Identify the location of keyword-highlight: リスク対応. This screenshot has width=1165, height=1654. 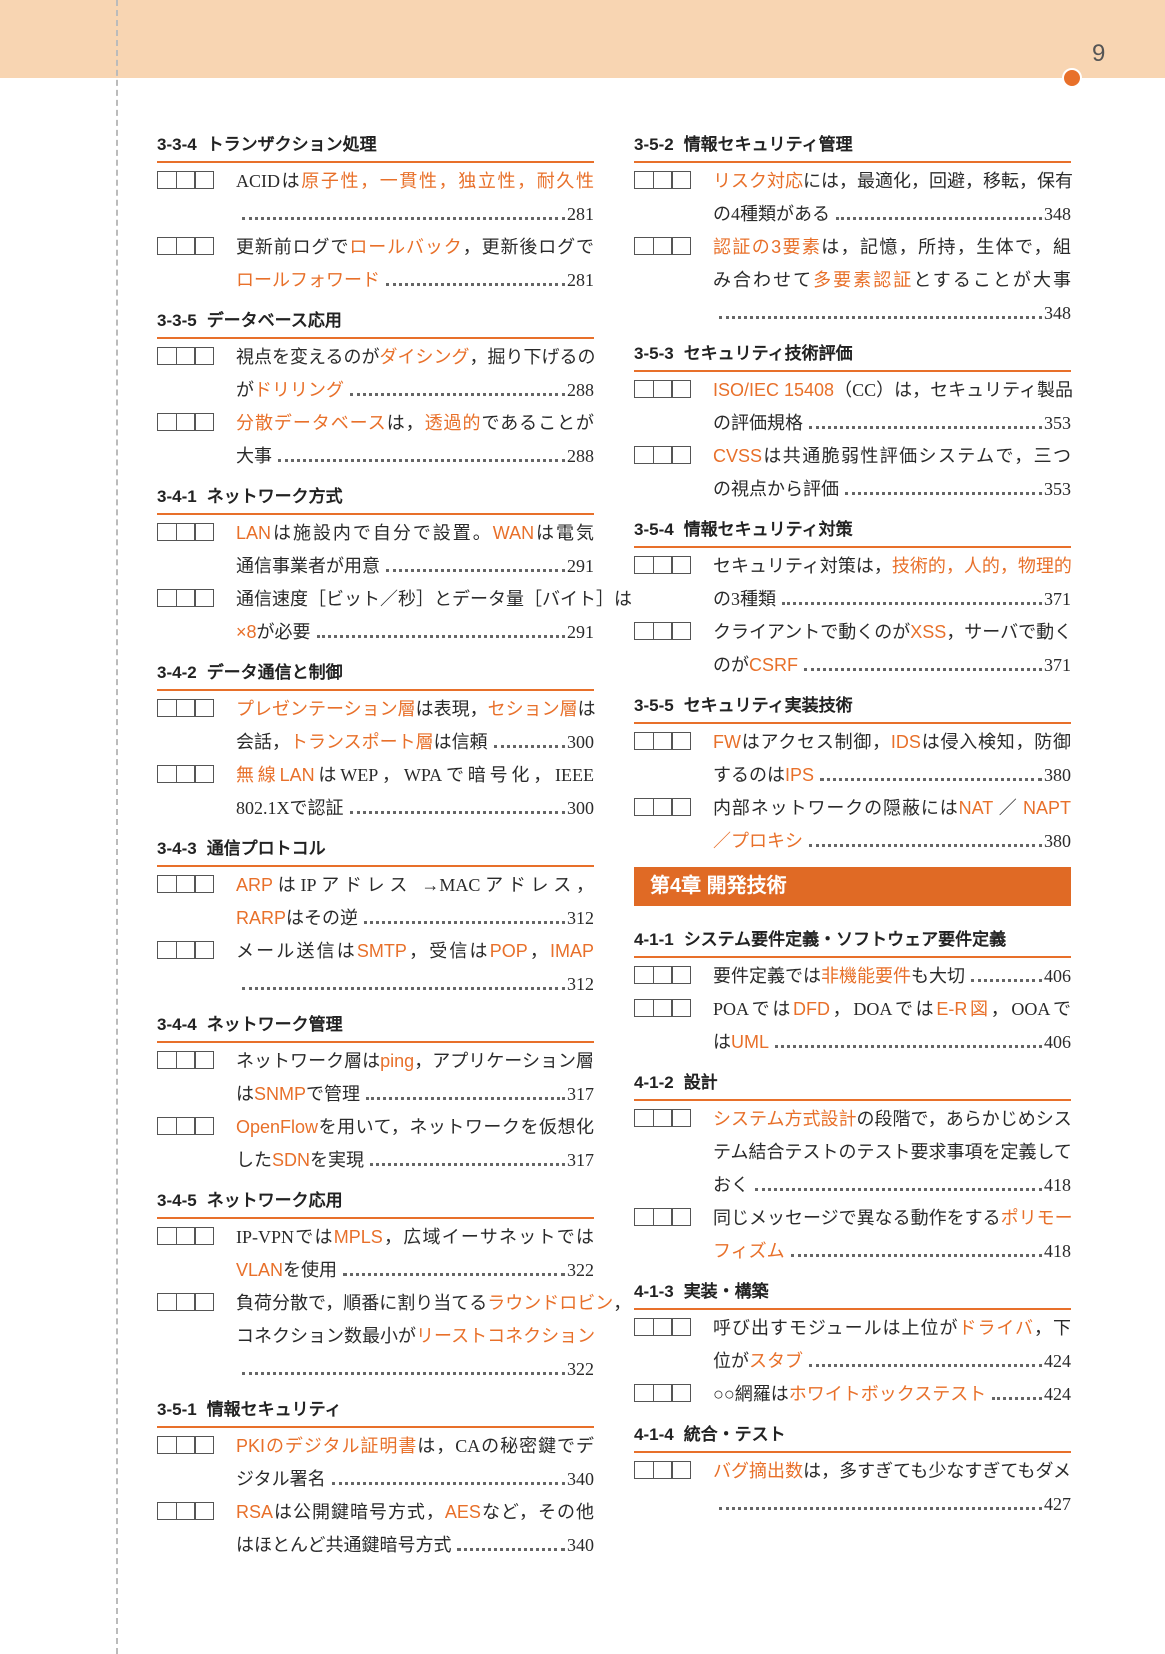
(758, 181).